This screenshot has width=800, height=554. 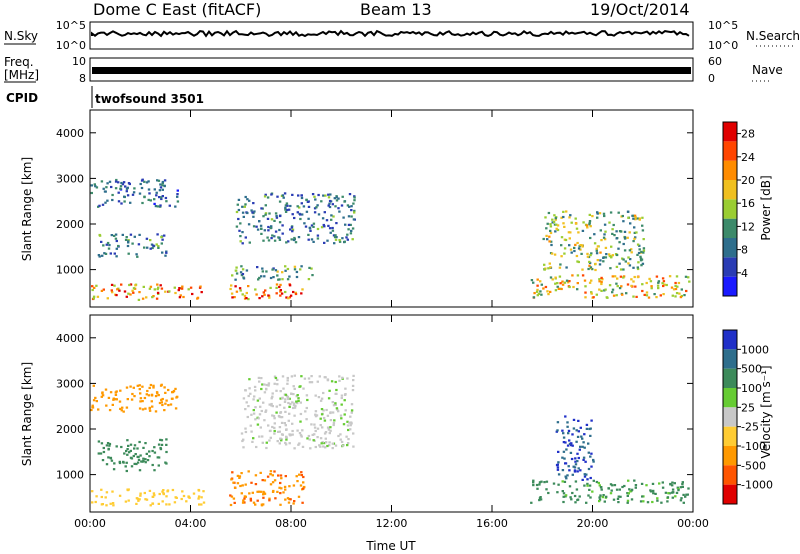 I want to click on freq-tick-bottom: 8, so click(x=82, y=78).